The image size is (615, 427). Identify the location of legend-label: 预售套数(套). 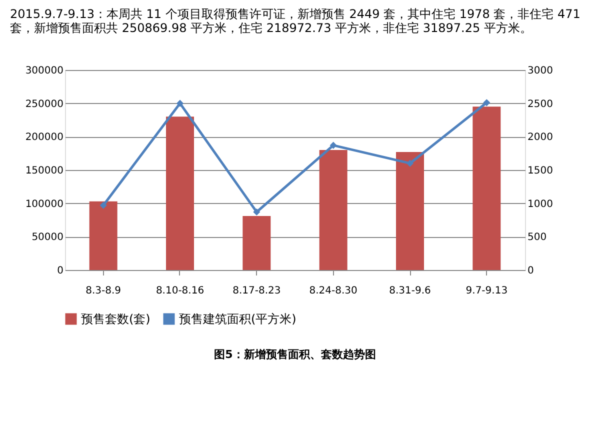
(115, 319).